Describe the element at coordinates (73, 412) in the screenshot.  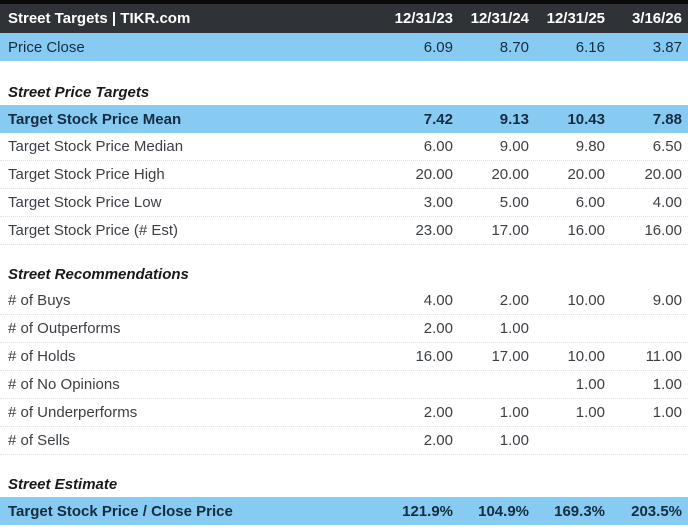
I see `row-label: # of Underperforms` at that location.